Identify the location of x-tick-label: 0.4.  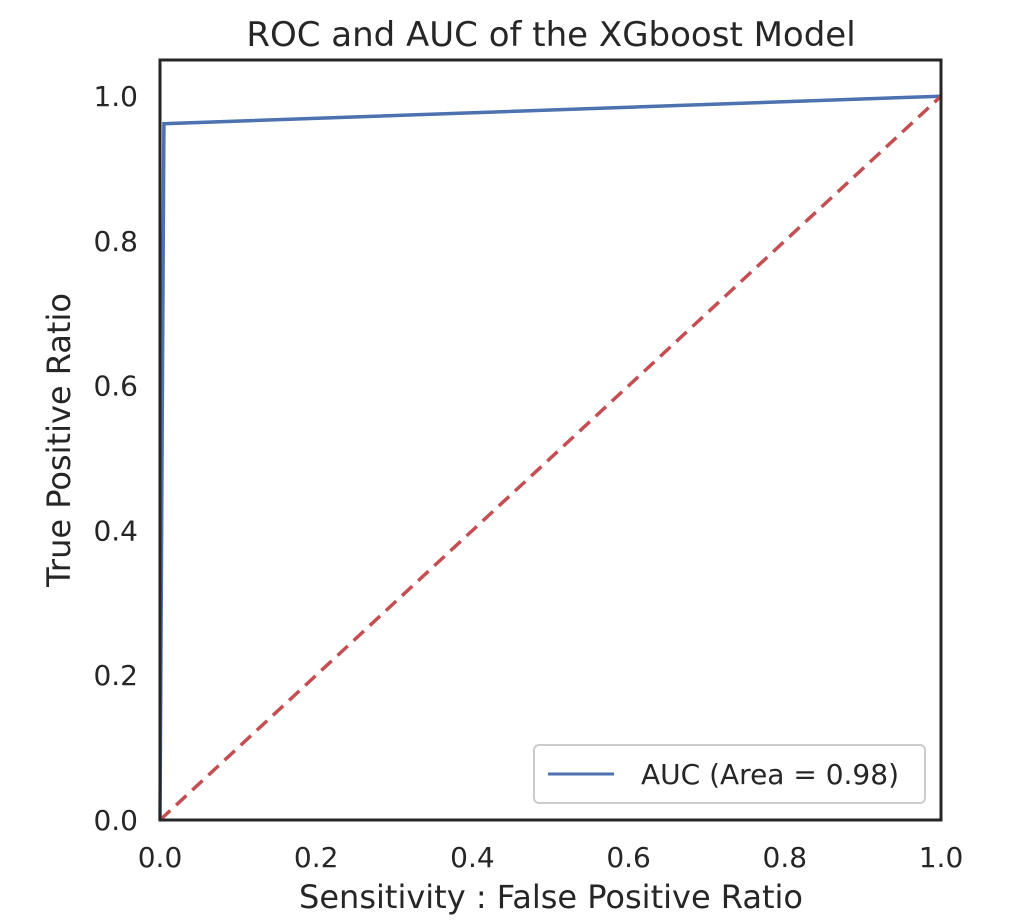
(472, 857).